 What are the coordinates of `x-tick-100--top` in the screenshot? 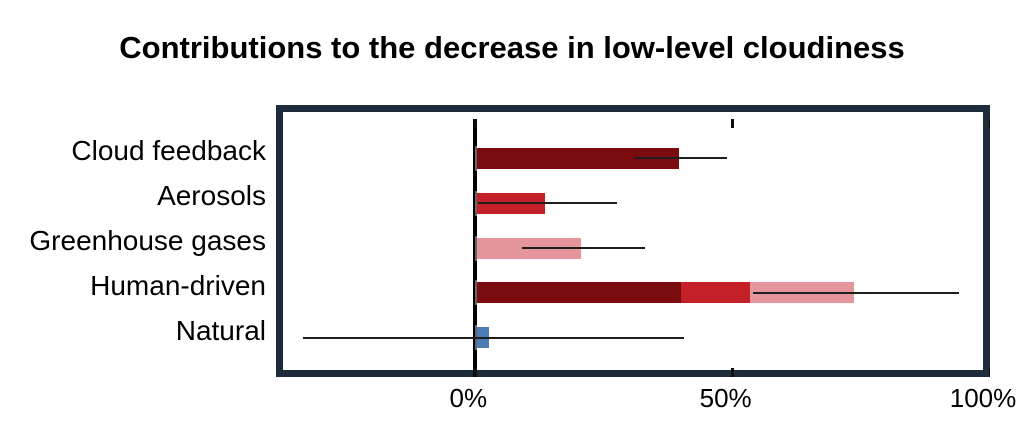 It's located at (989, 123).